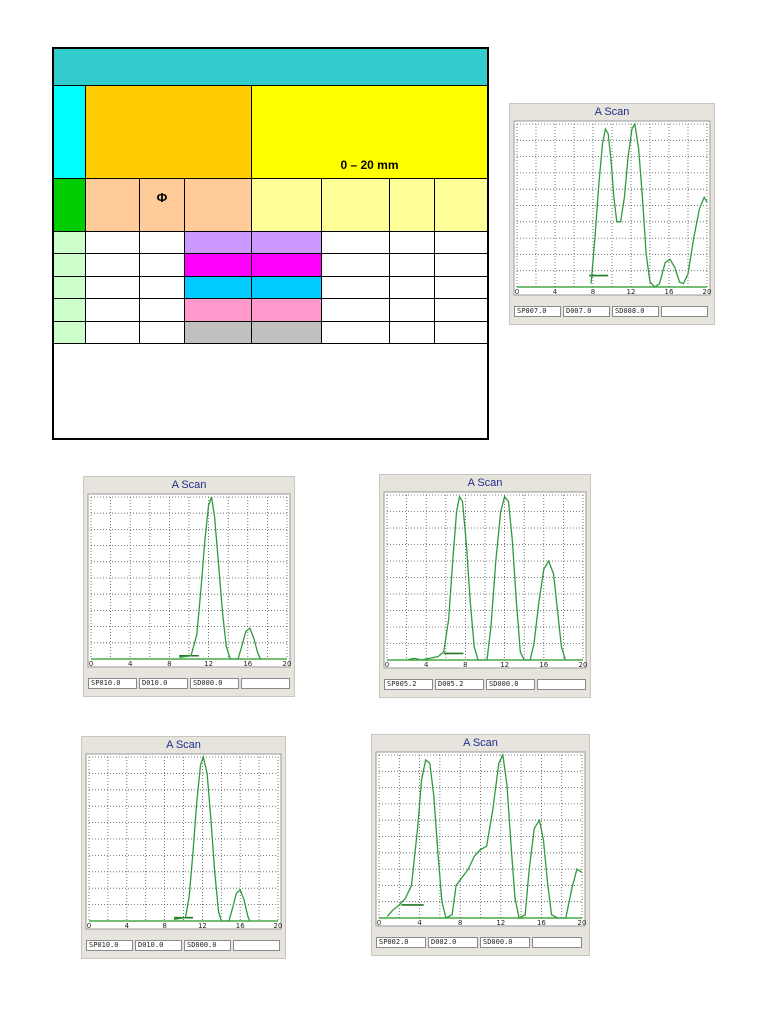  What do you see at coordinates (401, 942) in the screenshot?
I see `status-field: SP002.0` at bounding box center [401, 942].